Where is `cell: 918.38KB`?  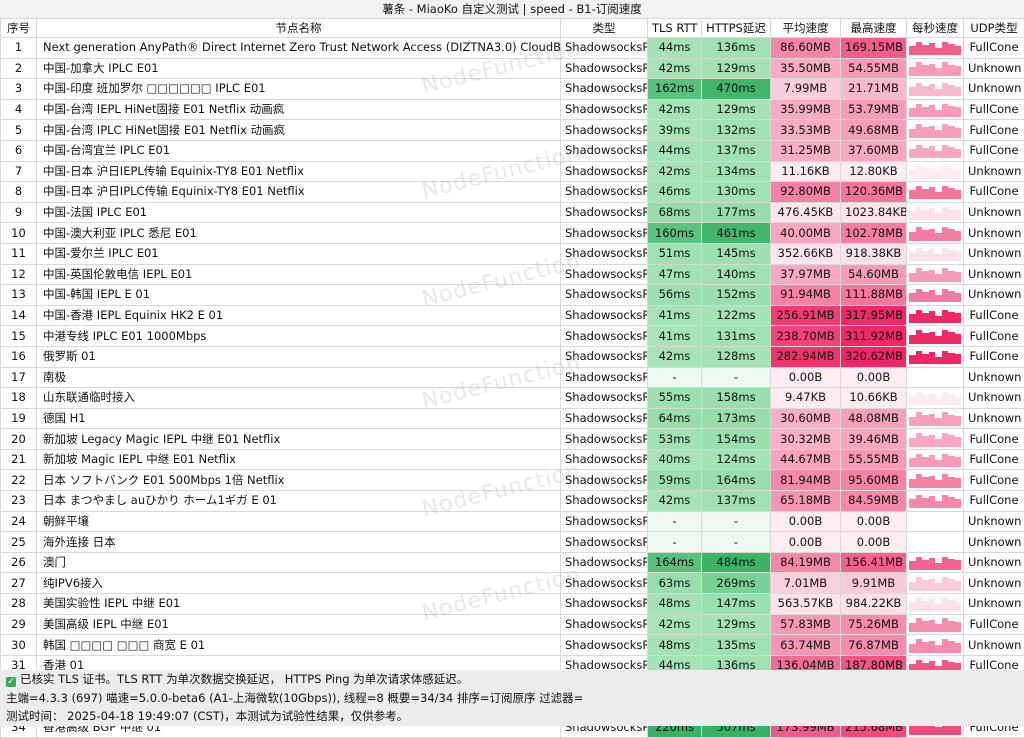 cell: 918.38KB is located at coordinates (874, 253).